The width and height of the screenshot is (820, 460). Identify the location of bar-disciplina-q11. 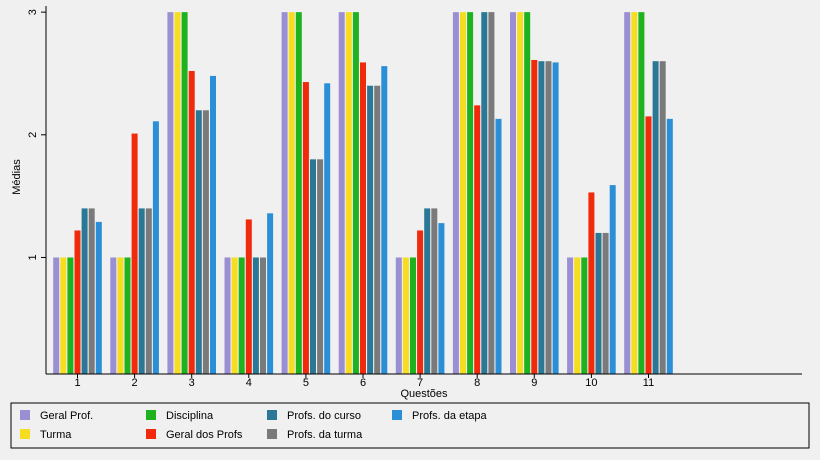
(641, 193).